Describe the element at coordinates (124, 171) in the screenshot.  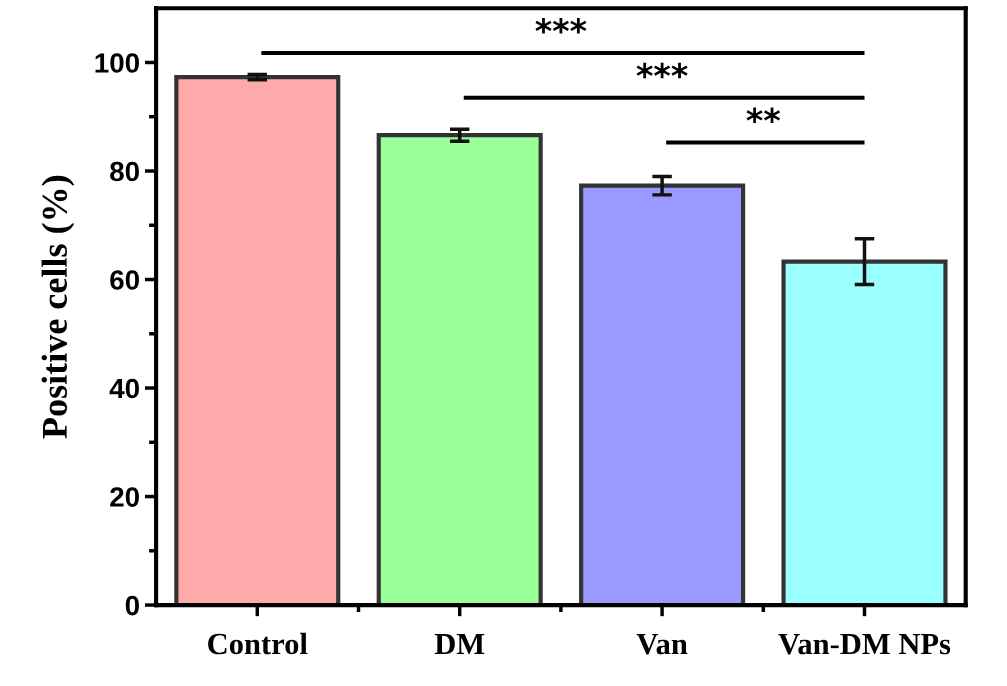
I see `y-tick-label: 80` at that location.